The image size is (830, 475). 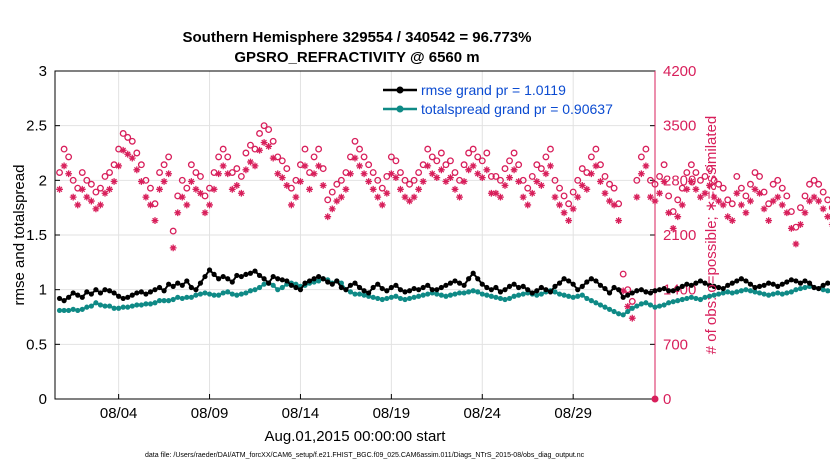 I want to click on x-tick-label: 08/09, so click(x=210, y=413).